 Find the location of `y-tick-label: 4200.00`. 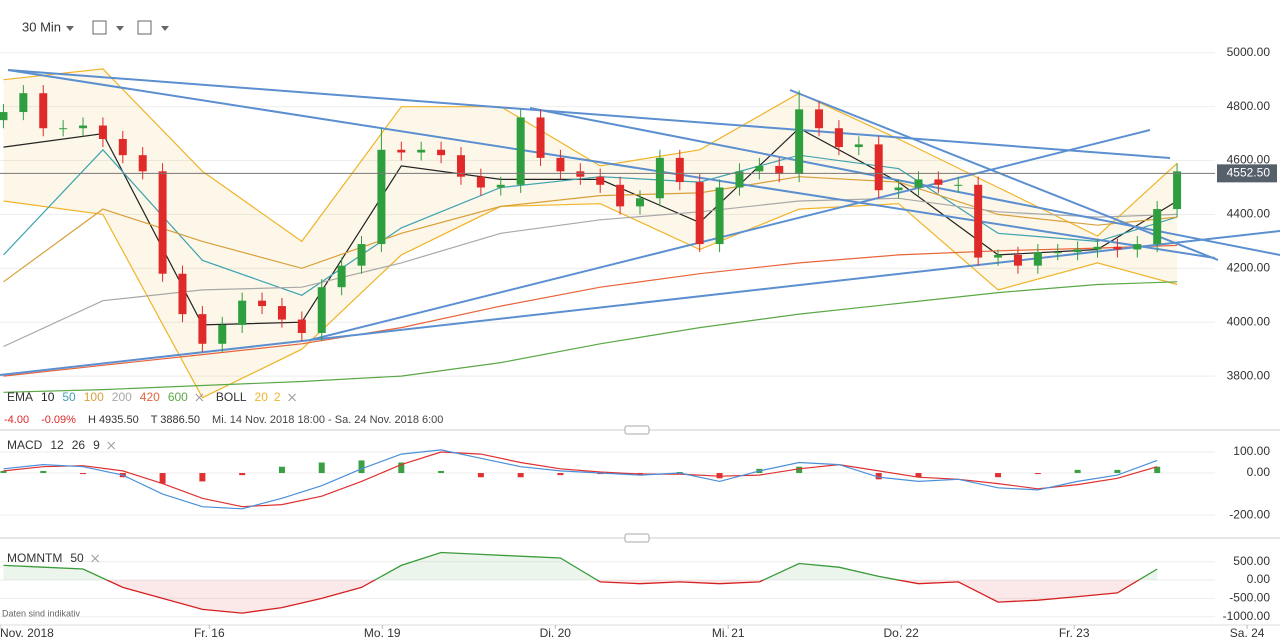

y-tick-label: 4200.00 is located at coordinates (1249, 268).